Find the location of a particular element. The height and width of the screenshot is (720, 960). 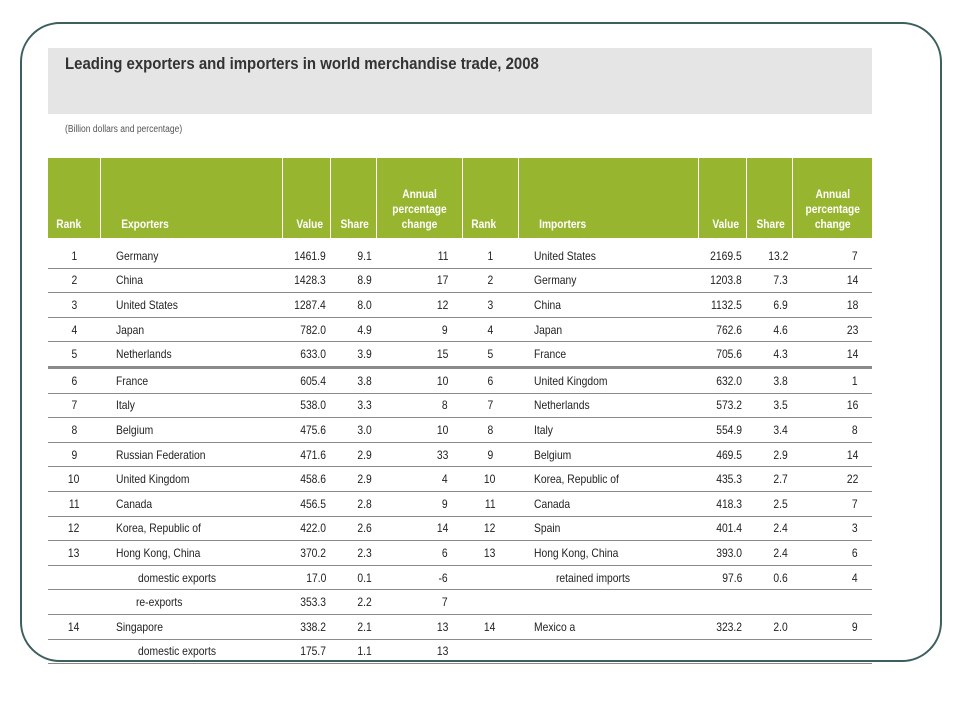

import-value: 573.2 is located at coordinates (722, 406).